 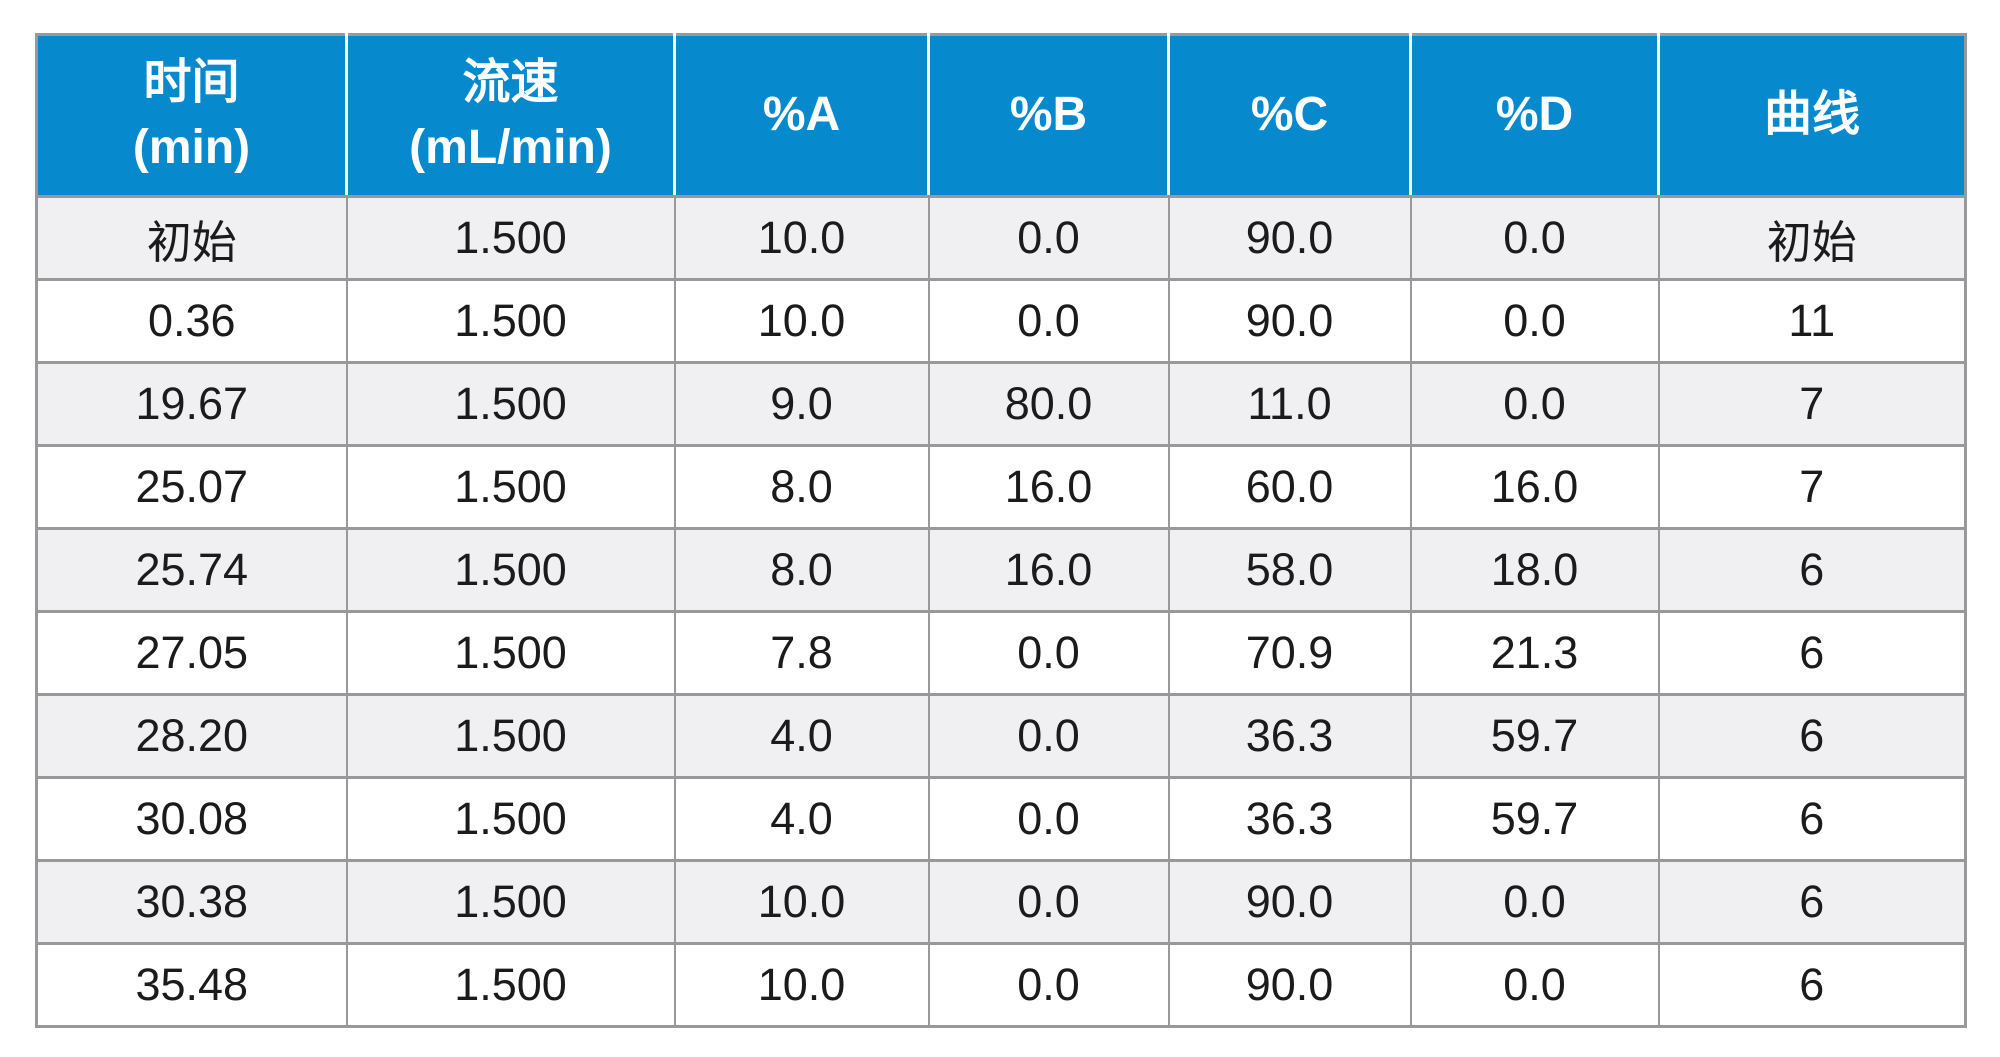 I want to click on table-row: 初始 1.500 10.0 0.0 90.0 0.0 初始, so click(x=1001, y=238).